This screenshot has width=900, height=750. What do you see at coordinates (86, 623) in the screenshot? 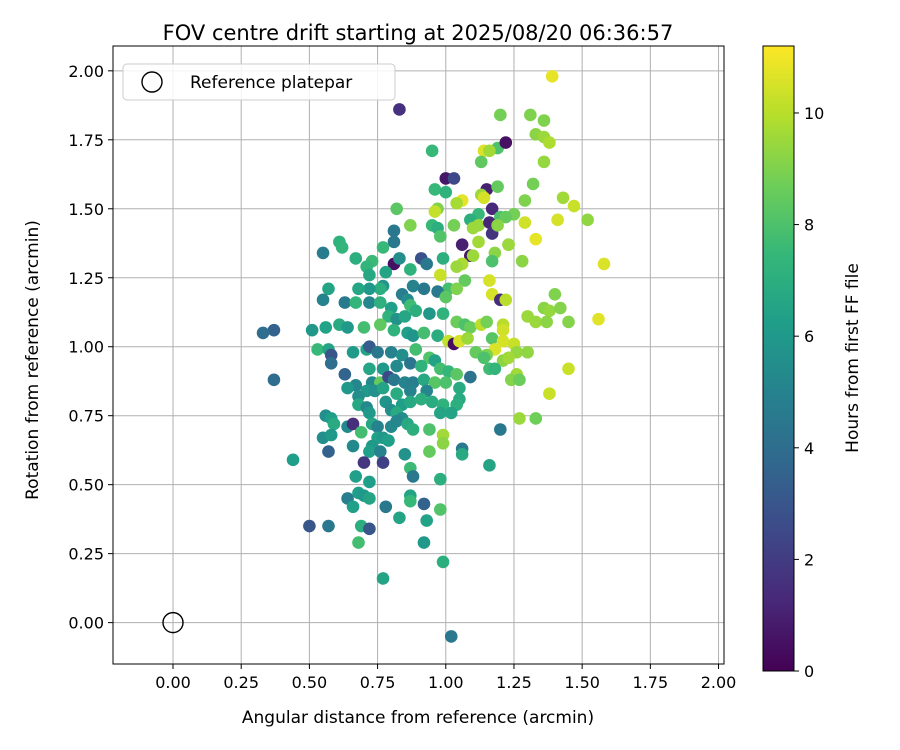
I see `y-tick-label: 0.00` at bounding box center [86, 623].